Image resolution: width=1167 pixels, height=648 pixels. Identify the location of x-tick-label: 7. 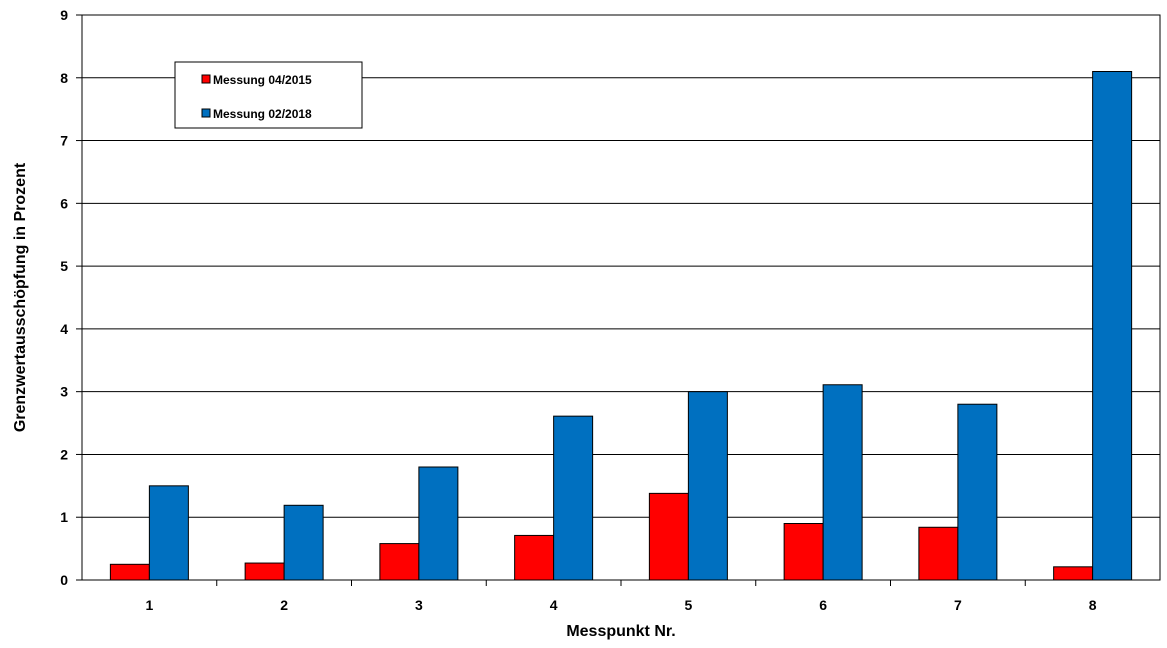
(958, 605).